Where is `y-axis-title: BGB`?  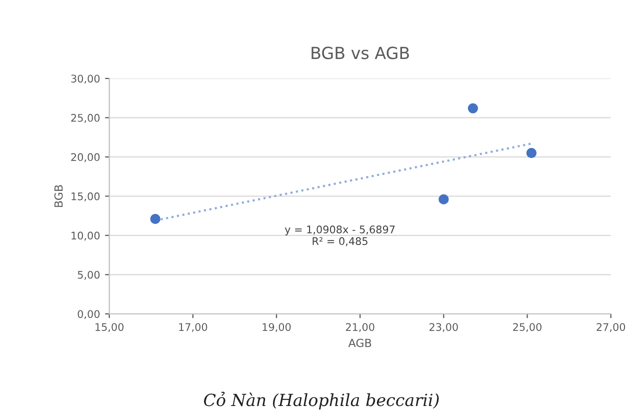 y-axis-title: BGB is located at coordinates (58, 196).